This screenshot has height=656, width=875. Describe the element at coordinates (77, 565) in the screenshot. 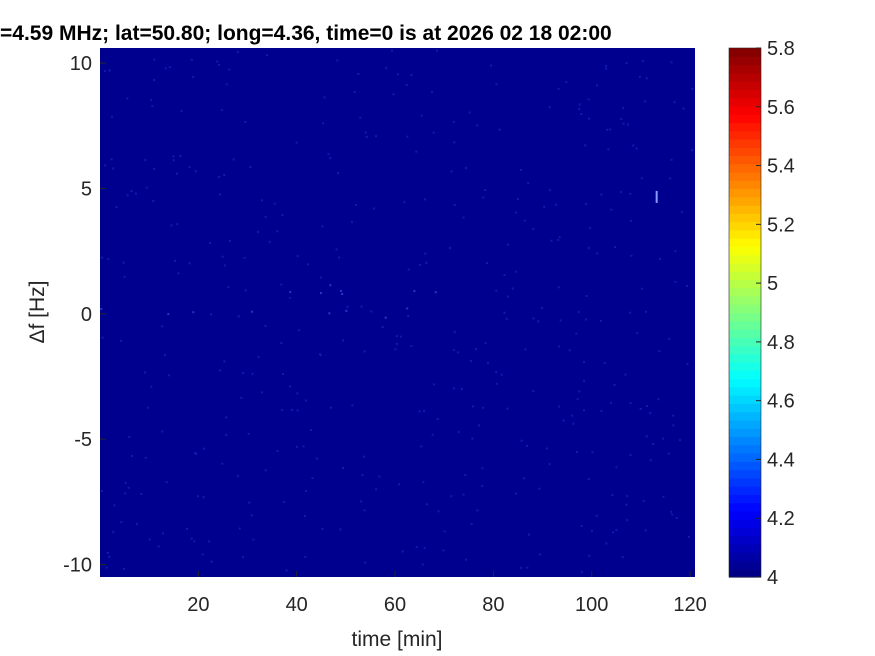

I see `y-tick-label: -10` at that location.